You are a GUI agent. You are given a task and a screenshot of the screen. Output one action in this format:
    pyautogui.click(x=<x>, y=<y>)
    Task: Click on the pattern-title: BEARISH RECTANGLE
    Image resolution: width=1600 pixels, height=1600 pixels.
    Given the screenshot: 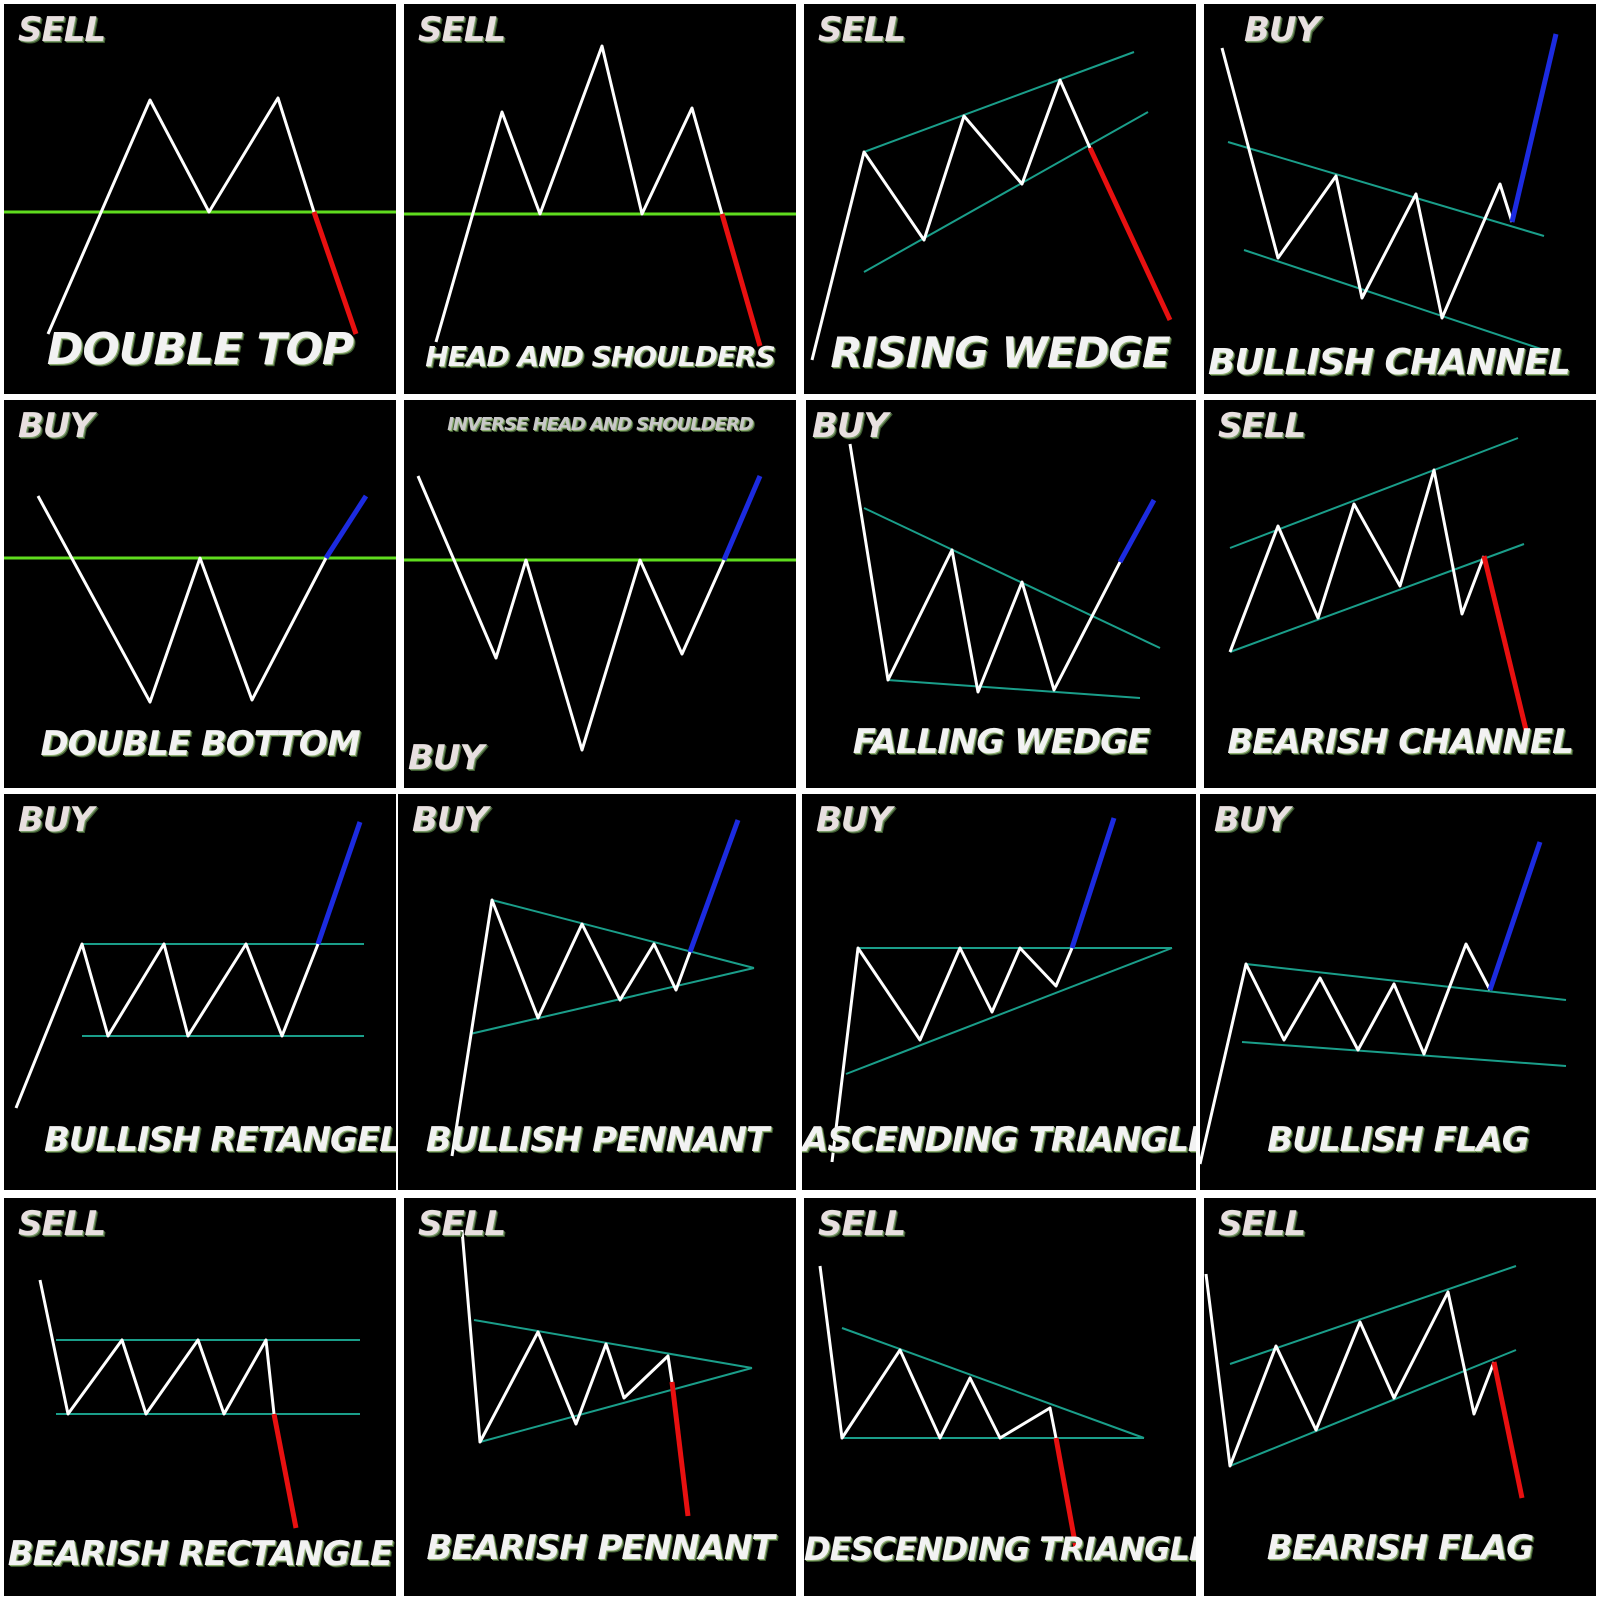 What is the action you would take?
    pyautogui.click(x=200, y=1554)
    